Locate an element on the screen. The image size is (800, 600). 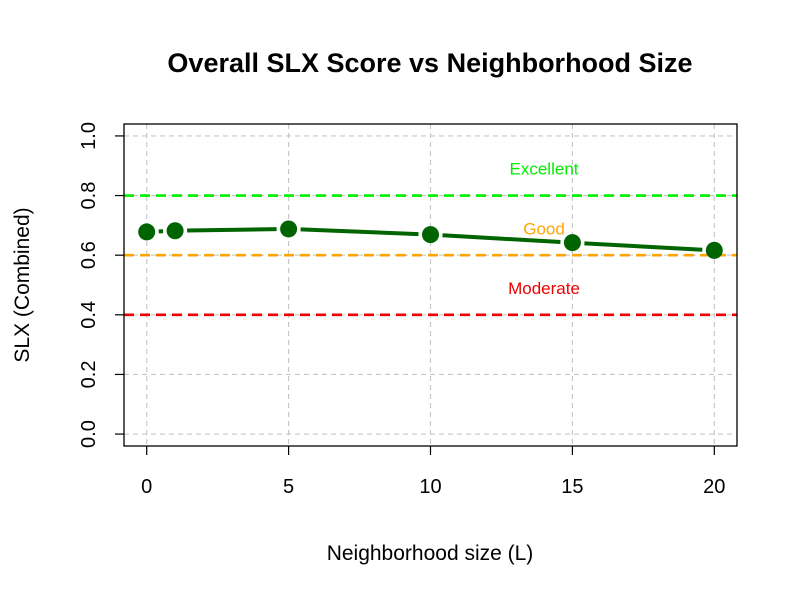
x-tick-label: 15 is located at coordinates (572, 487).